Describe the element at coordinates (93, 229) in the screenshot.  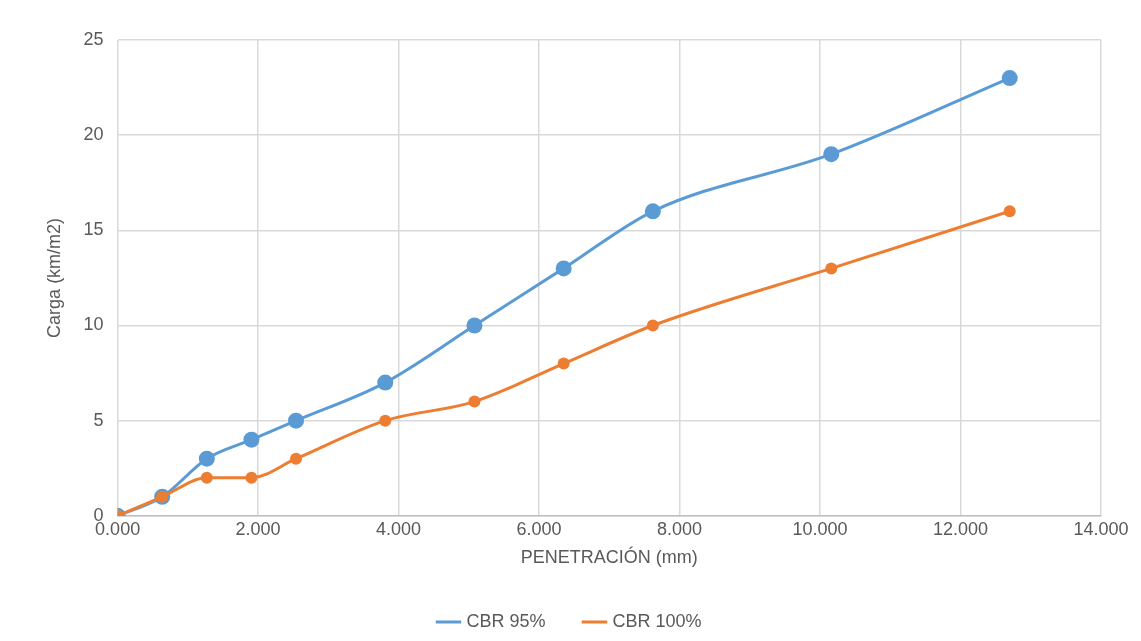
I see `y-tick-label: 15` at that location.